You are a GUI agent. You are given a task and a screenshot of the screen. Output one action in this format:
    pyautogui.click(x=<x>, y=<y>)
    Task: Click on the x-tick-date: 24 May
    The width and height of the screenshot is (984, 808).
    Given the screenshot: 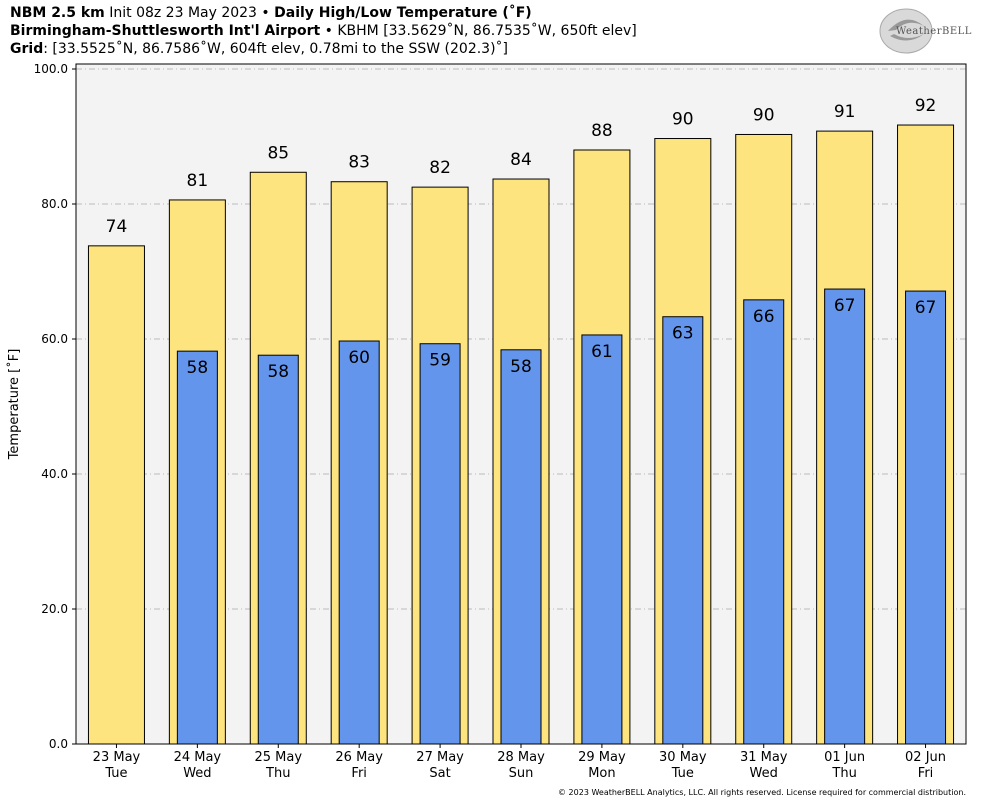 What is the action you would take?
    pyautogui.click(x=198, y=757)
    